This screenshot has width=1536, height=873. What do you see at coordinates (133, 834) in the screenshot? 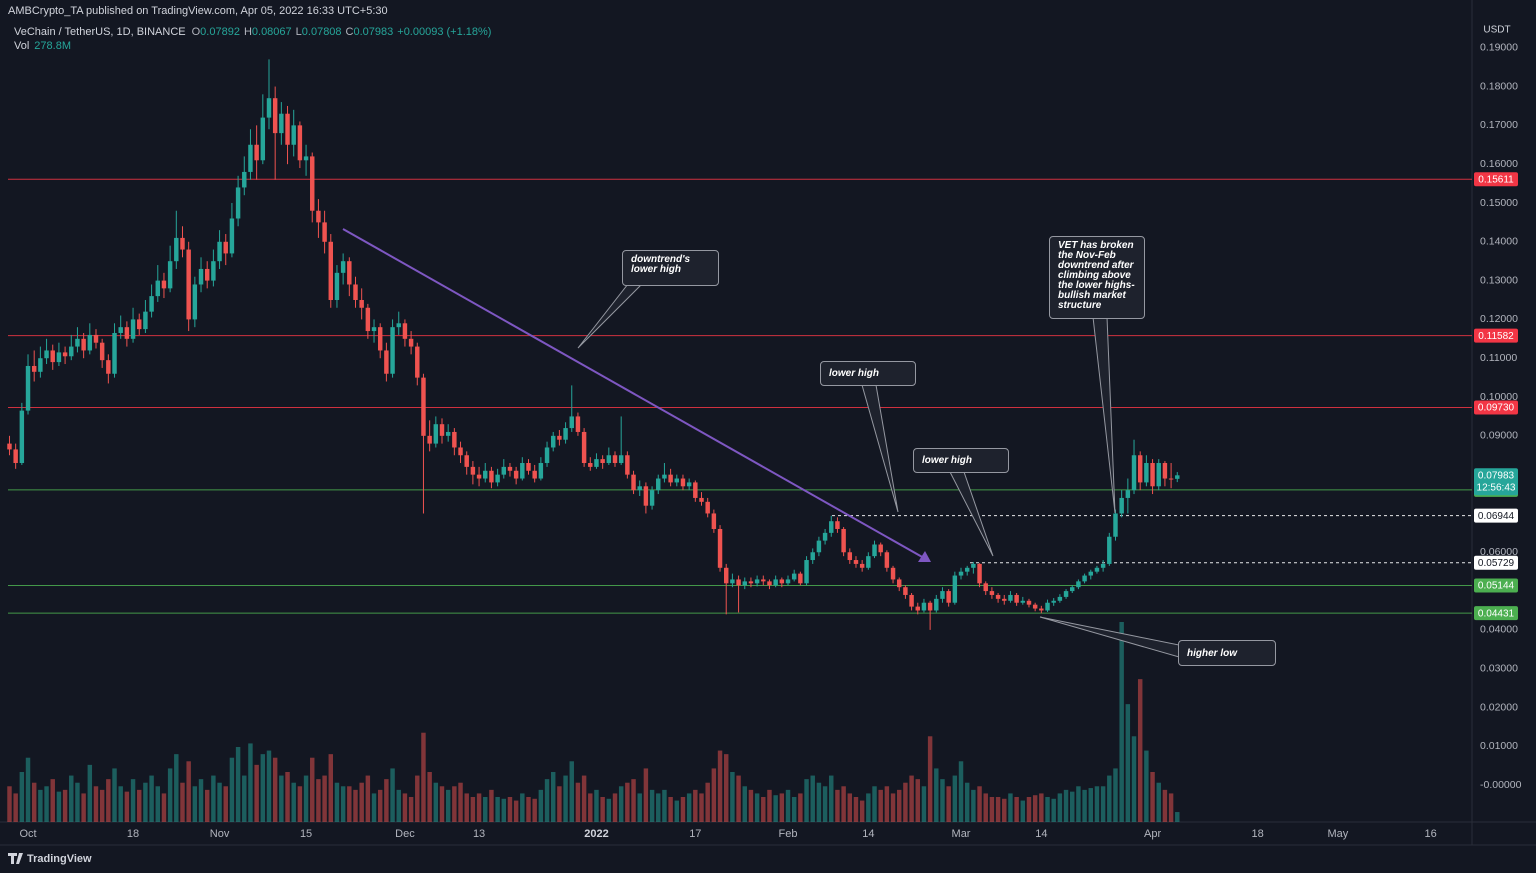
I see `x-tick-label: 18` at bounding box center [133, 834].